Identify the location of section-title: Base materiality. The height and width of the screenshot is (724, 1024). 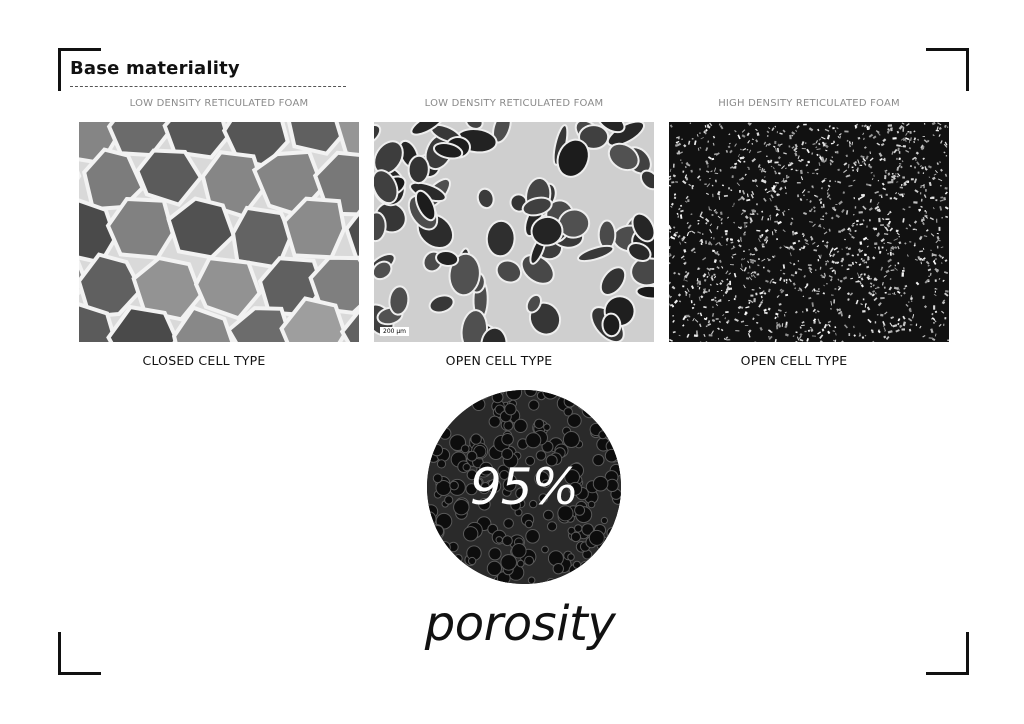
(155, 68).